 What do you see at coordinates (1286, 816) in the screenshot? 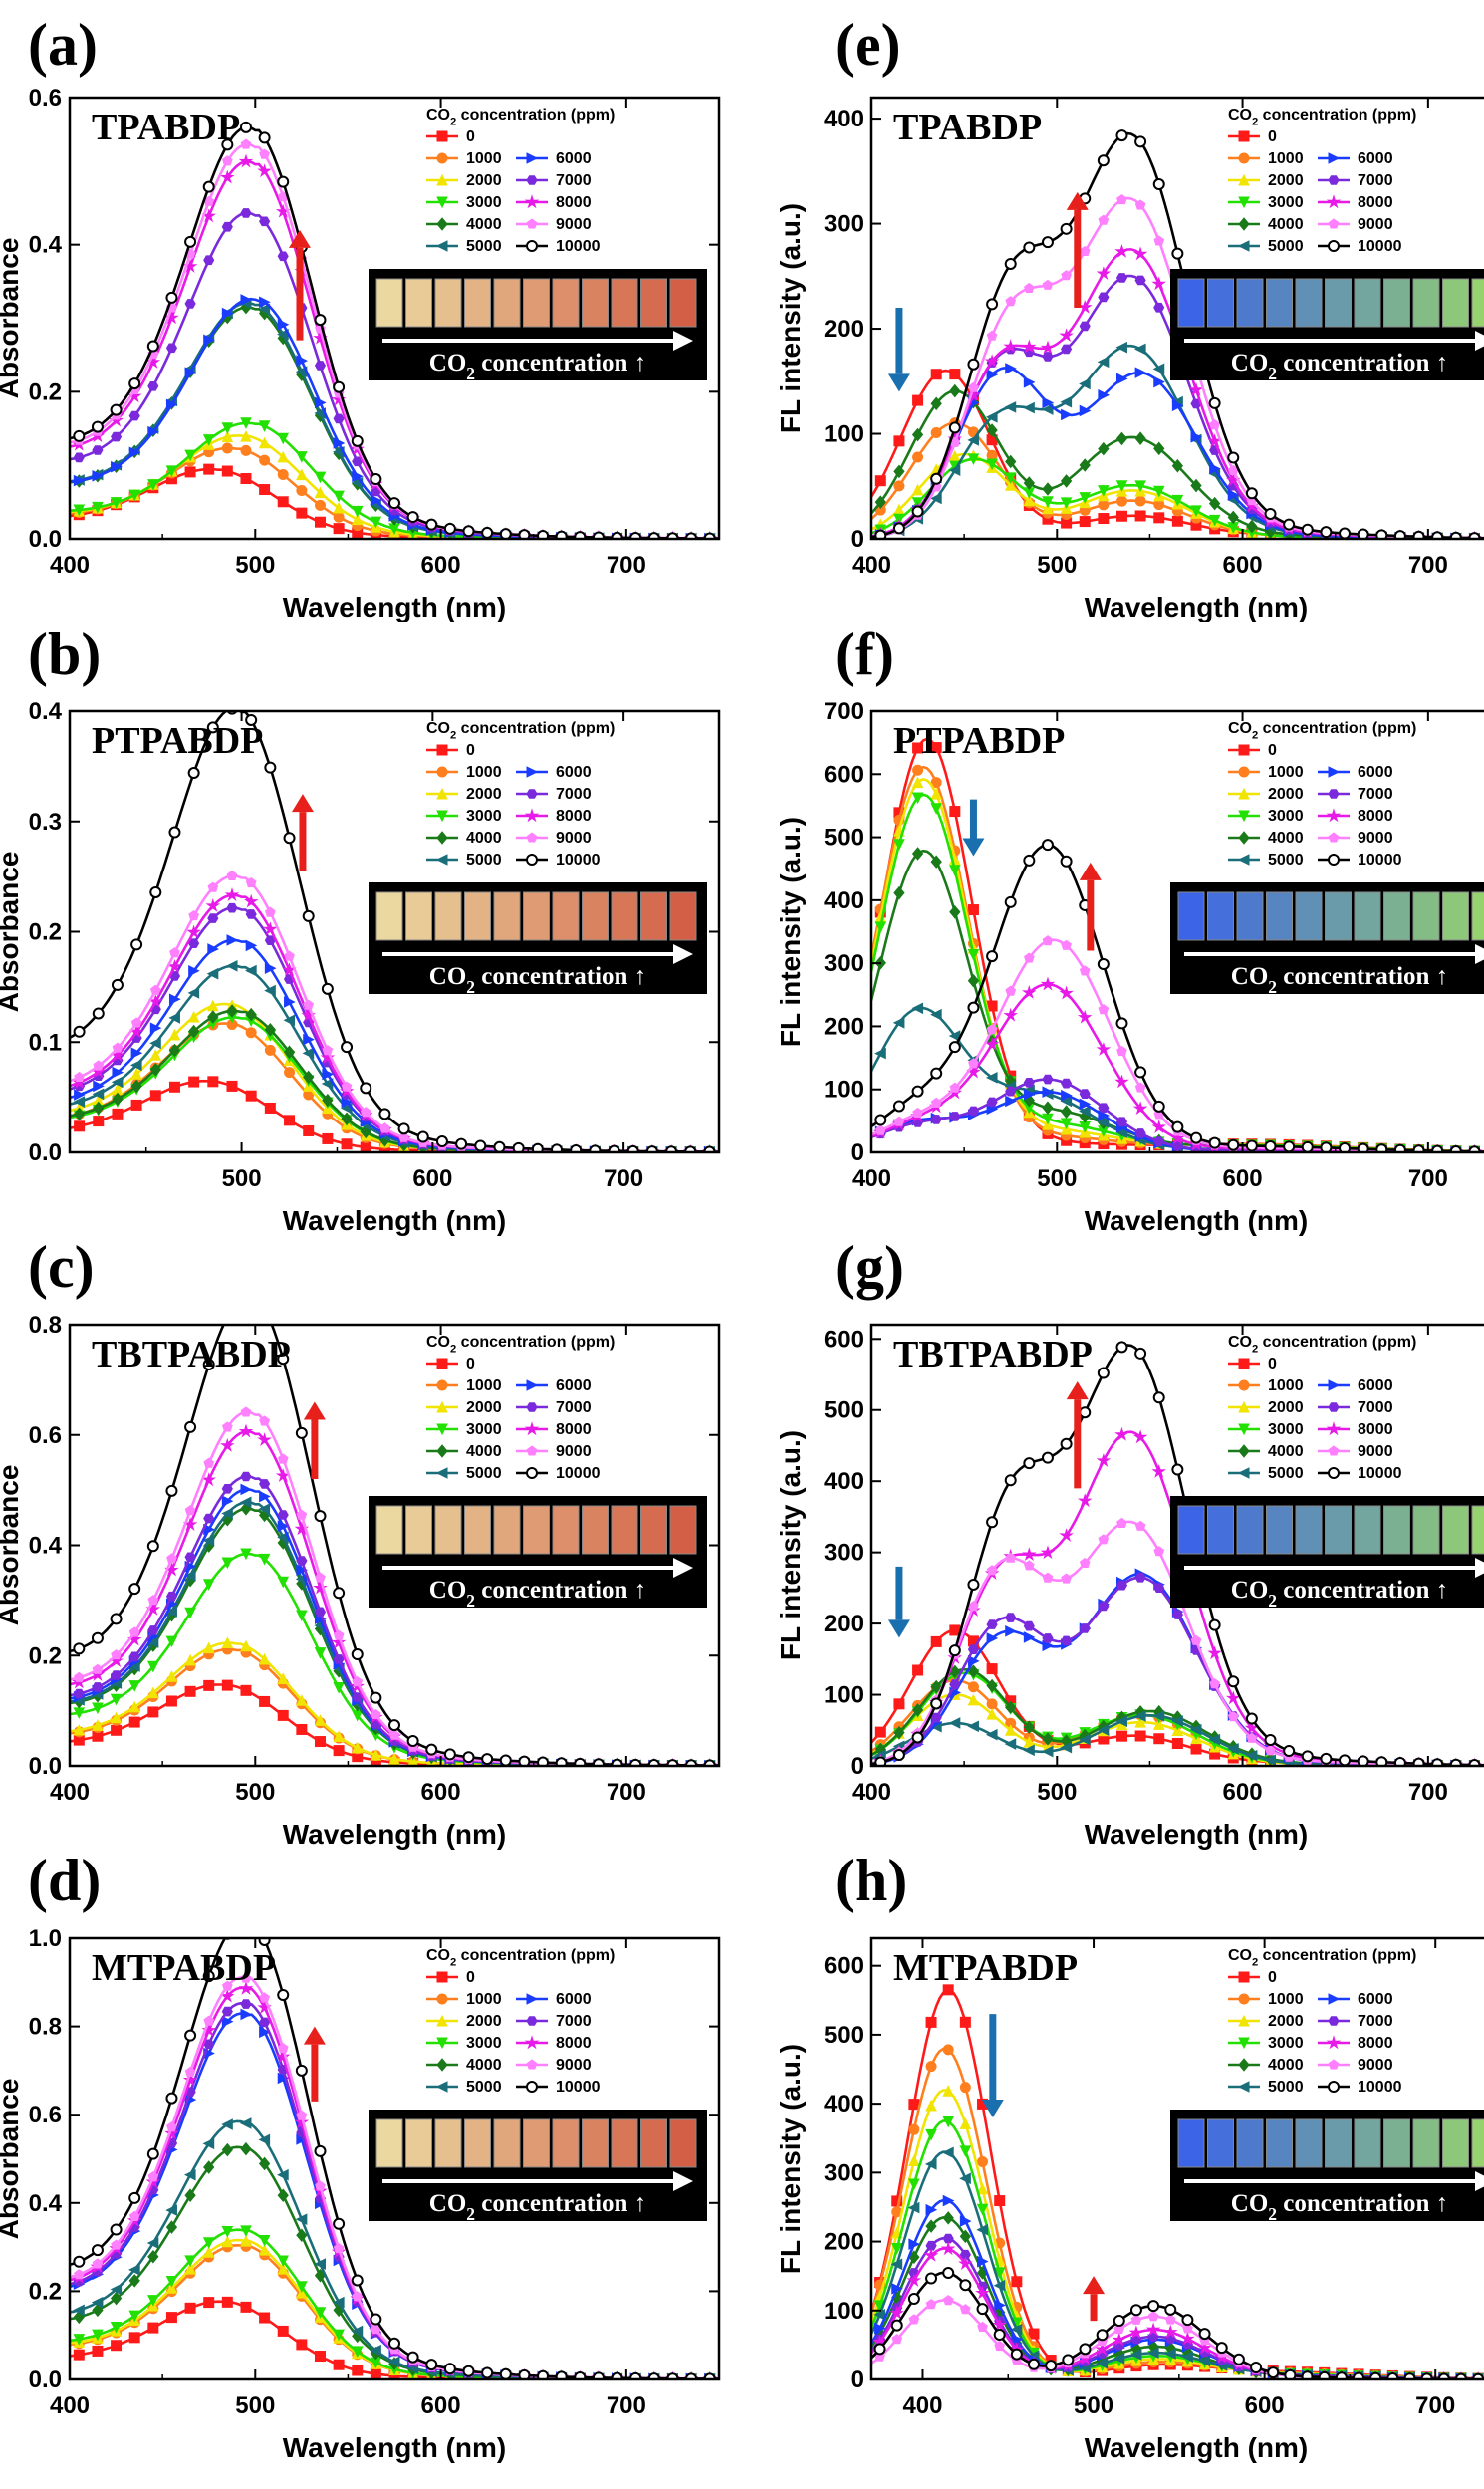
I see `legend-label-3000: 3000` at bounding box center [1286, 816].